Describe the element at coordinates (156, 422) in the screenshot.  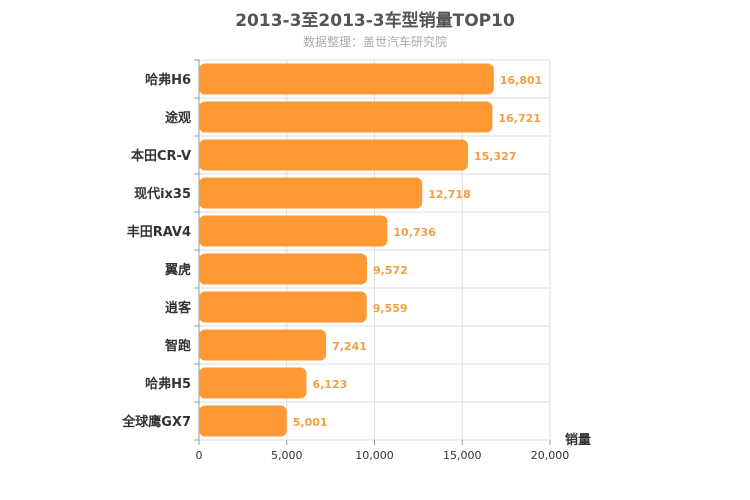
I see `category-label: 全球鹰GX7` at that location.